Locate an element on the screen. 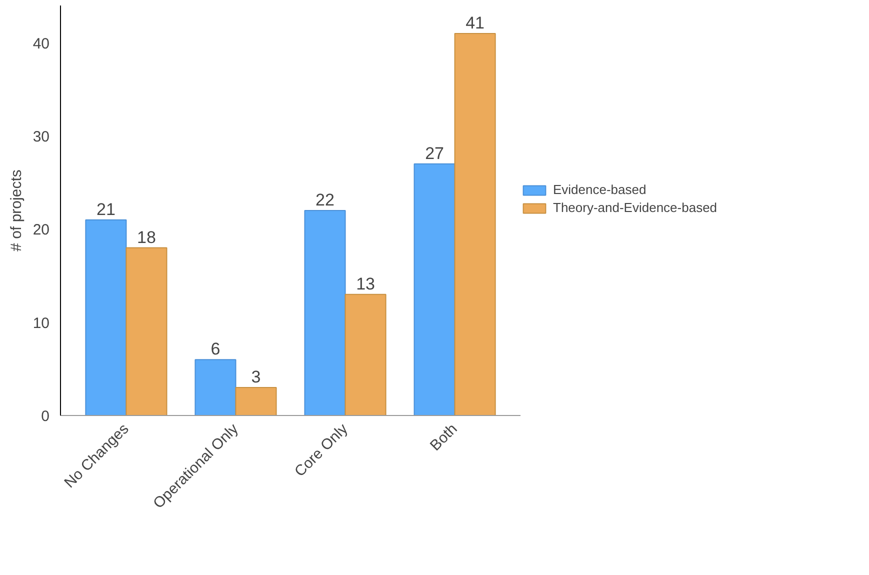  x-tick-label: Core Only is located at coordinates (321, 450).